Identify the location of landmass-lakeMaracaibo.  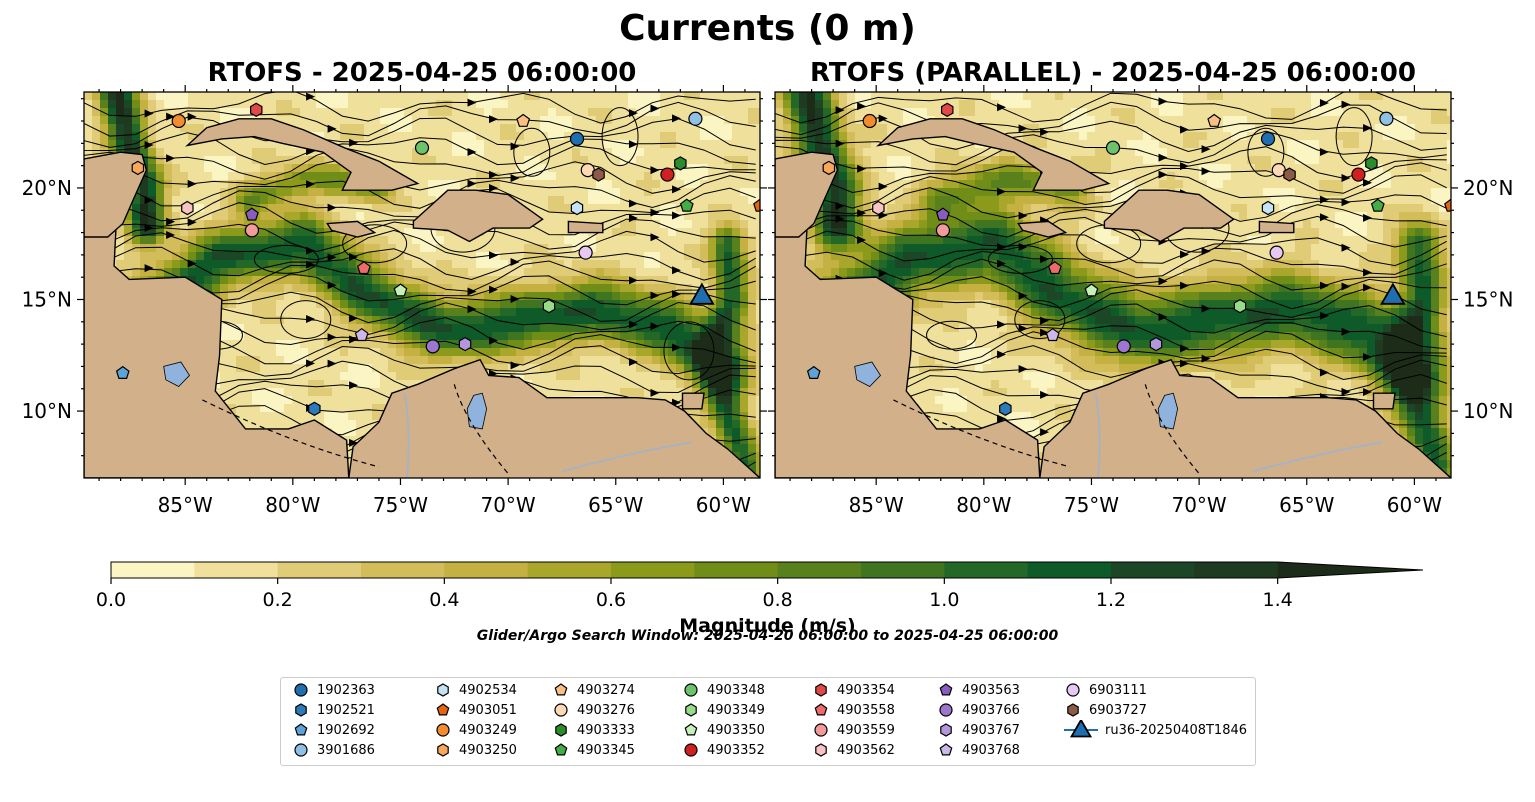
(477, 411).